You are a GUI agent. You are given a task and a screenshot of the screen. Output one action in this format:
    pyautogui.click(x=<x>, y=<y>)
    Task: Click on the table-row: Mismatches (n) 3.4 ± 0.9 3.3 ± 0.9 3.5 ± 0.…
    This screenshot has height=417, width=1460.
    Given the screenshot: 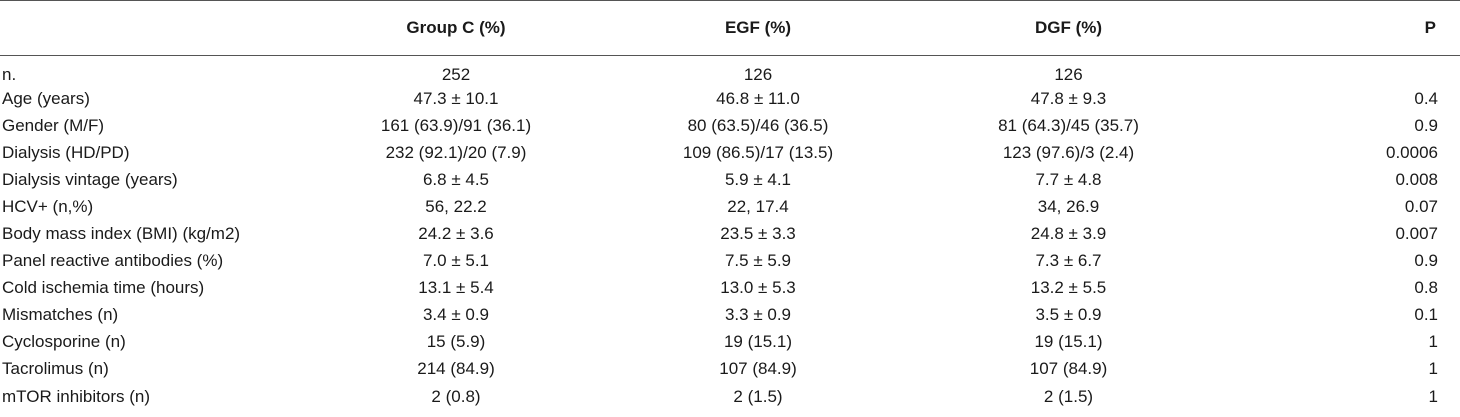 What is the action you would take?
    pyautogui.click(x=730, y=315)
    